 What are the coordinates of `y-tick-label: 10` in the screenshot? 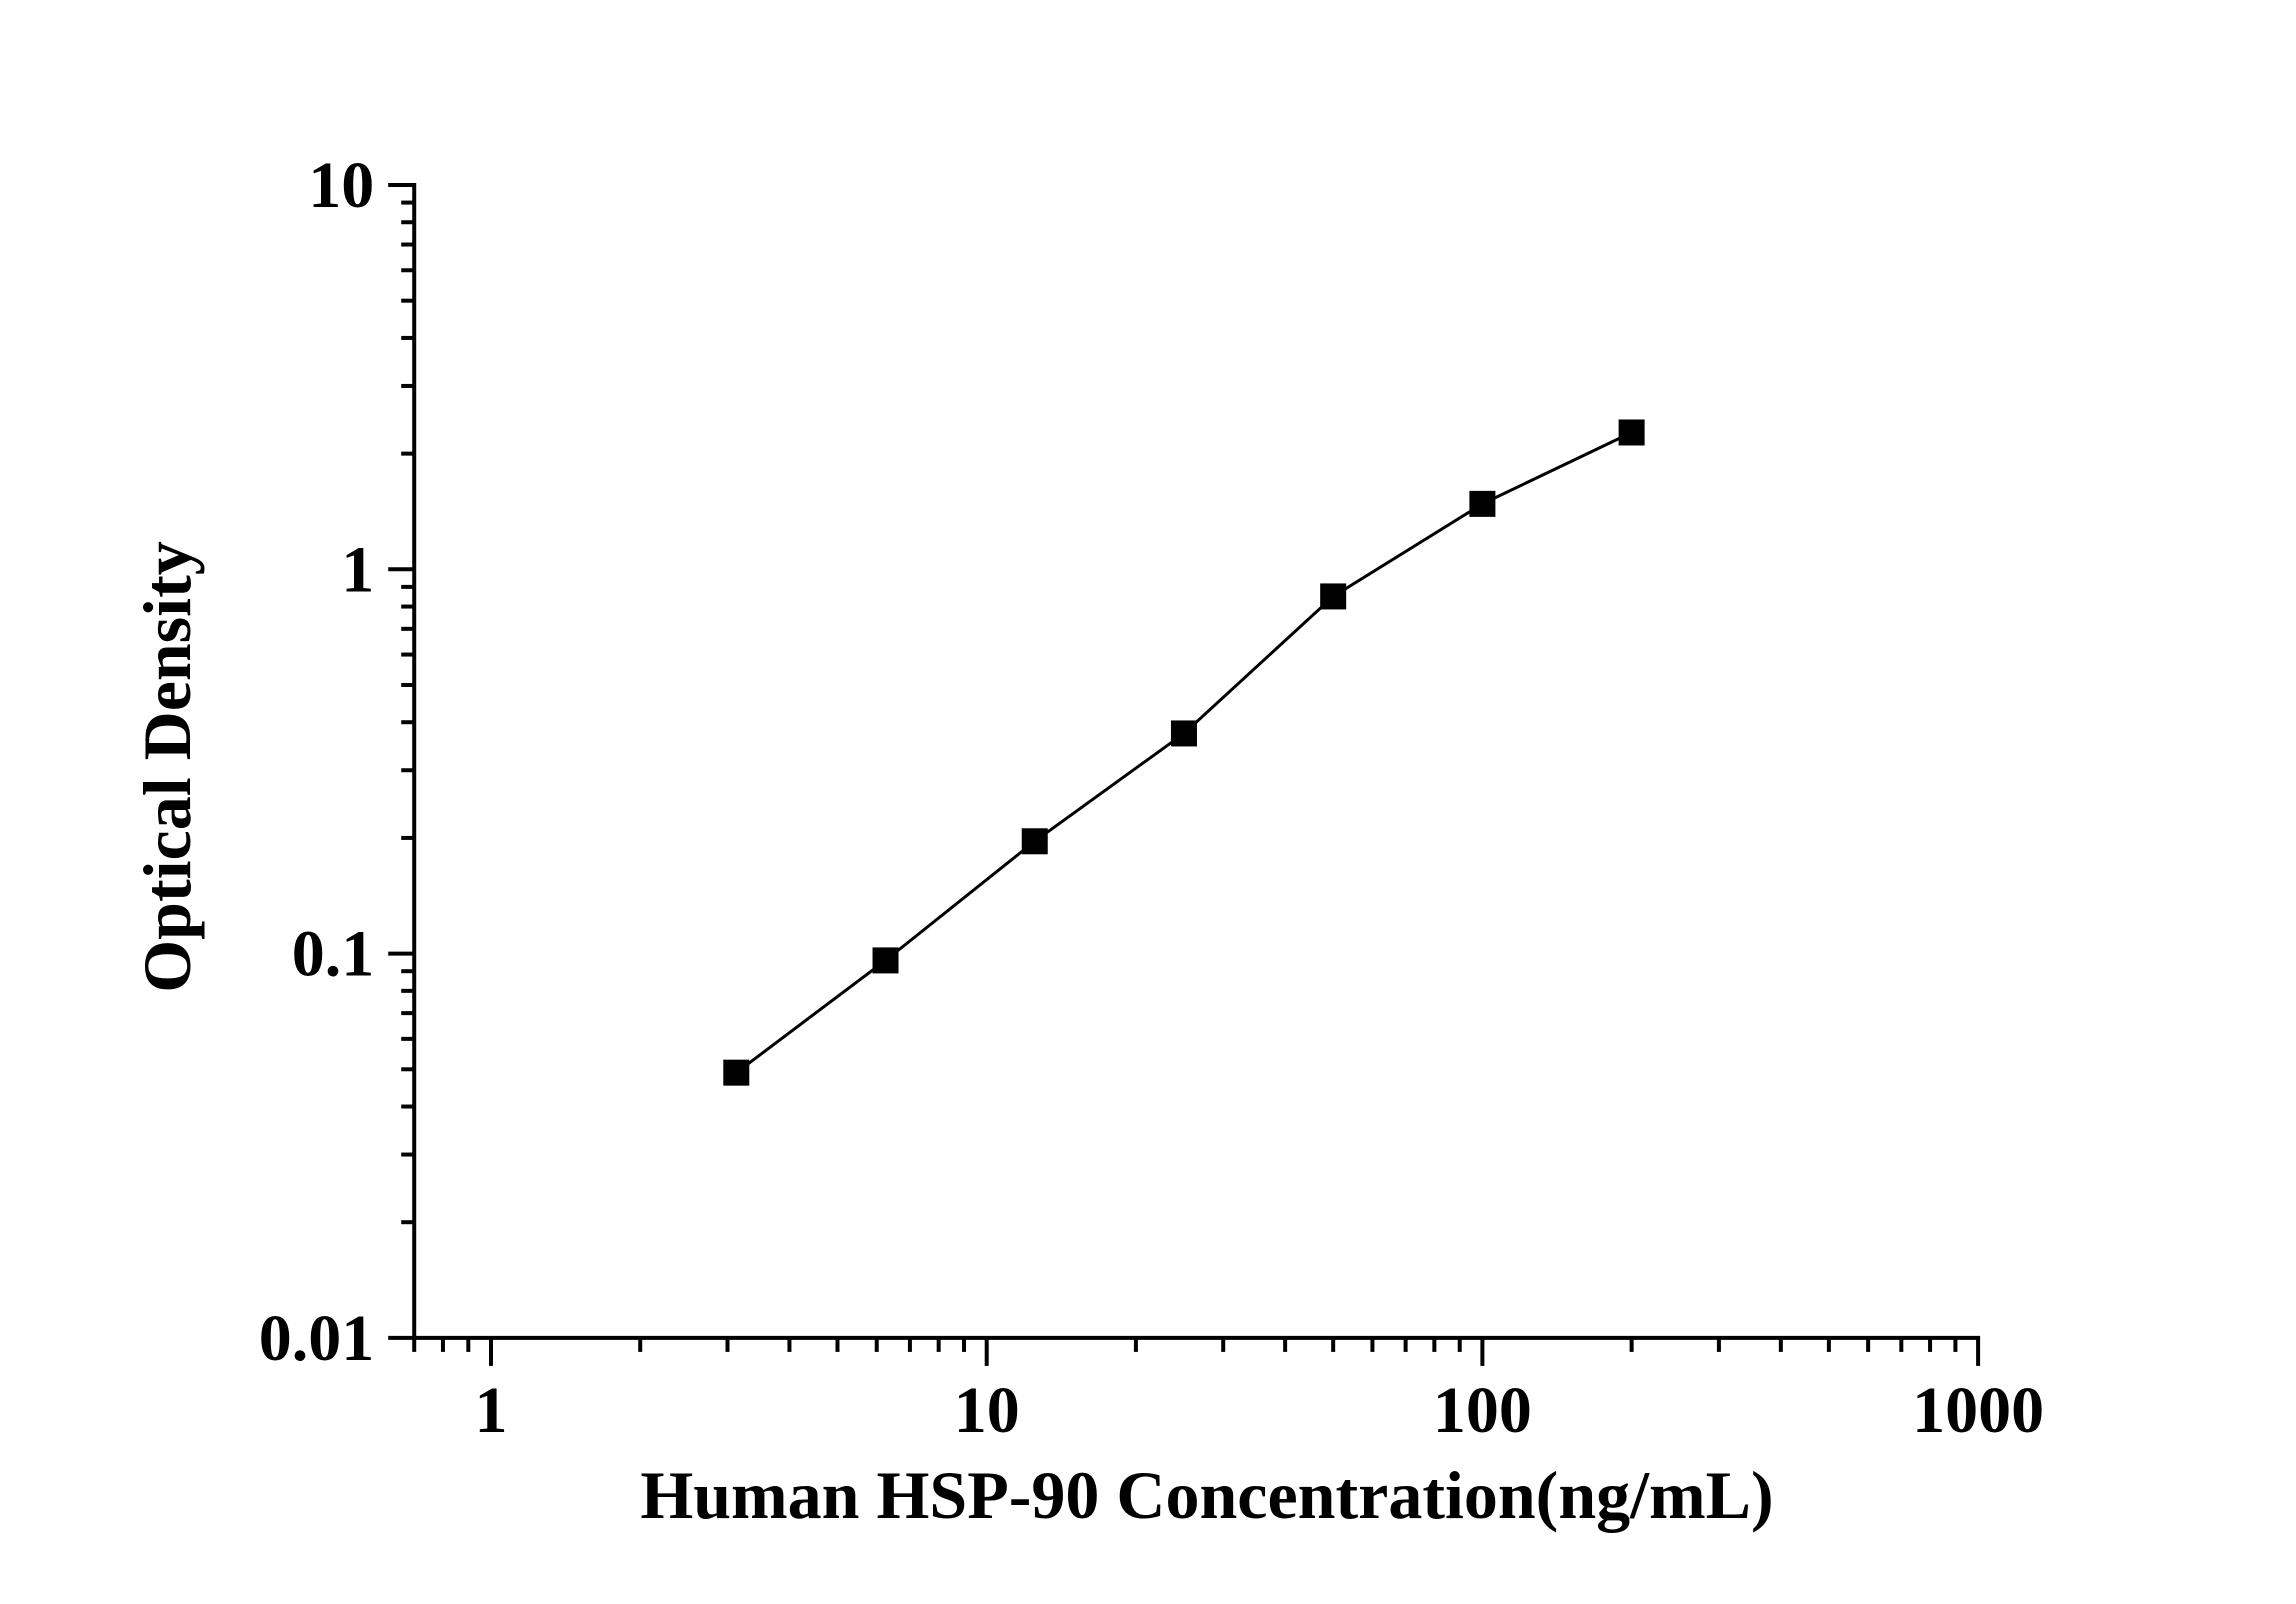 It's located at (341, 185).